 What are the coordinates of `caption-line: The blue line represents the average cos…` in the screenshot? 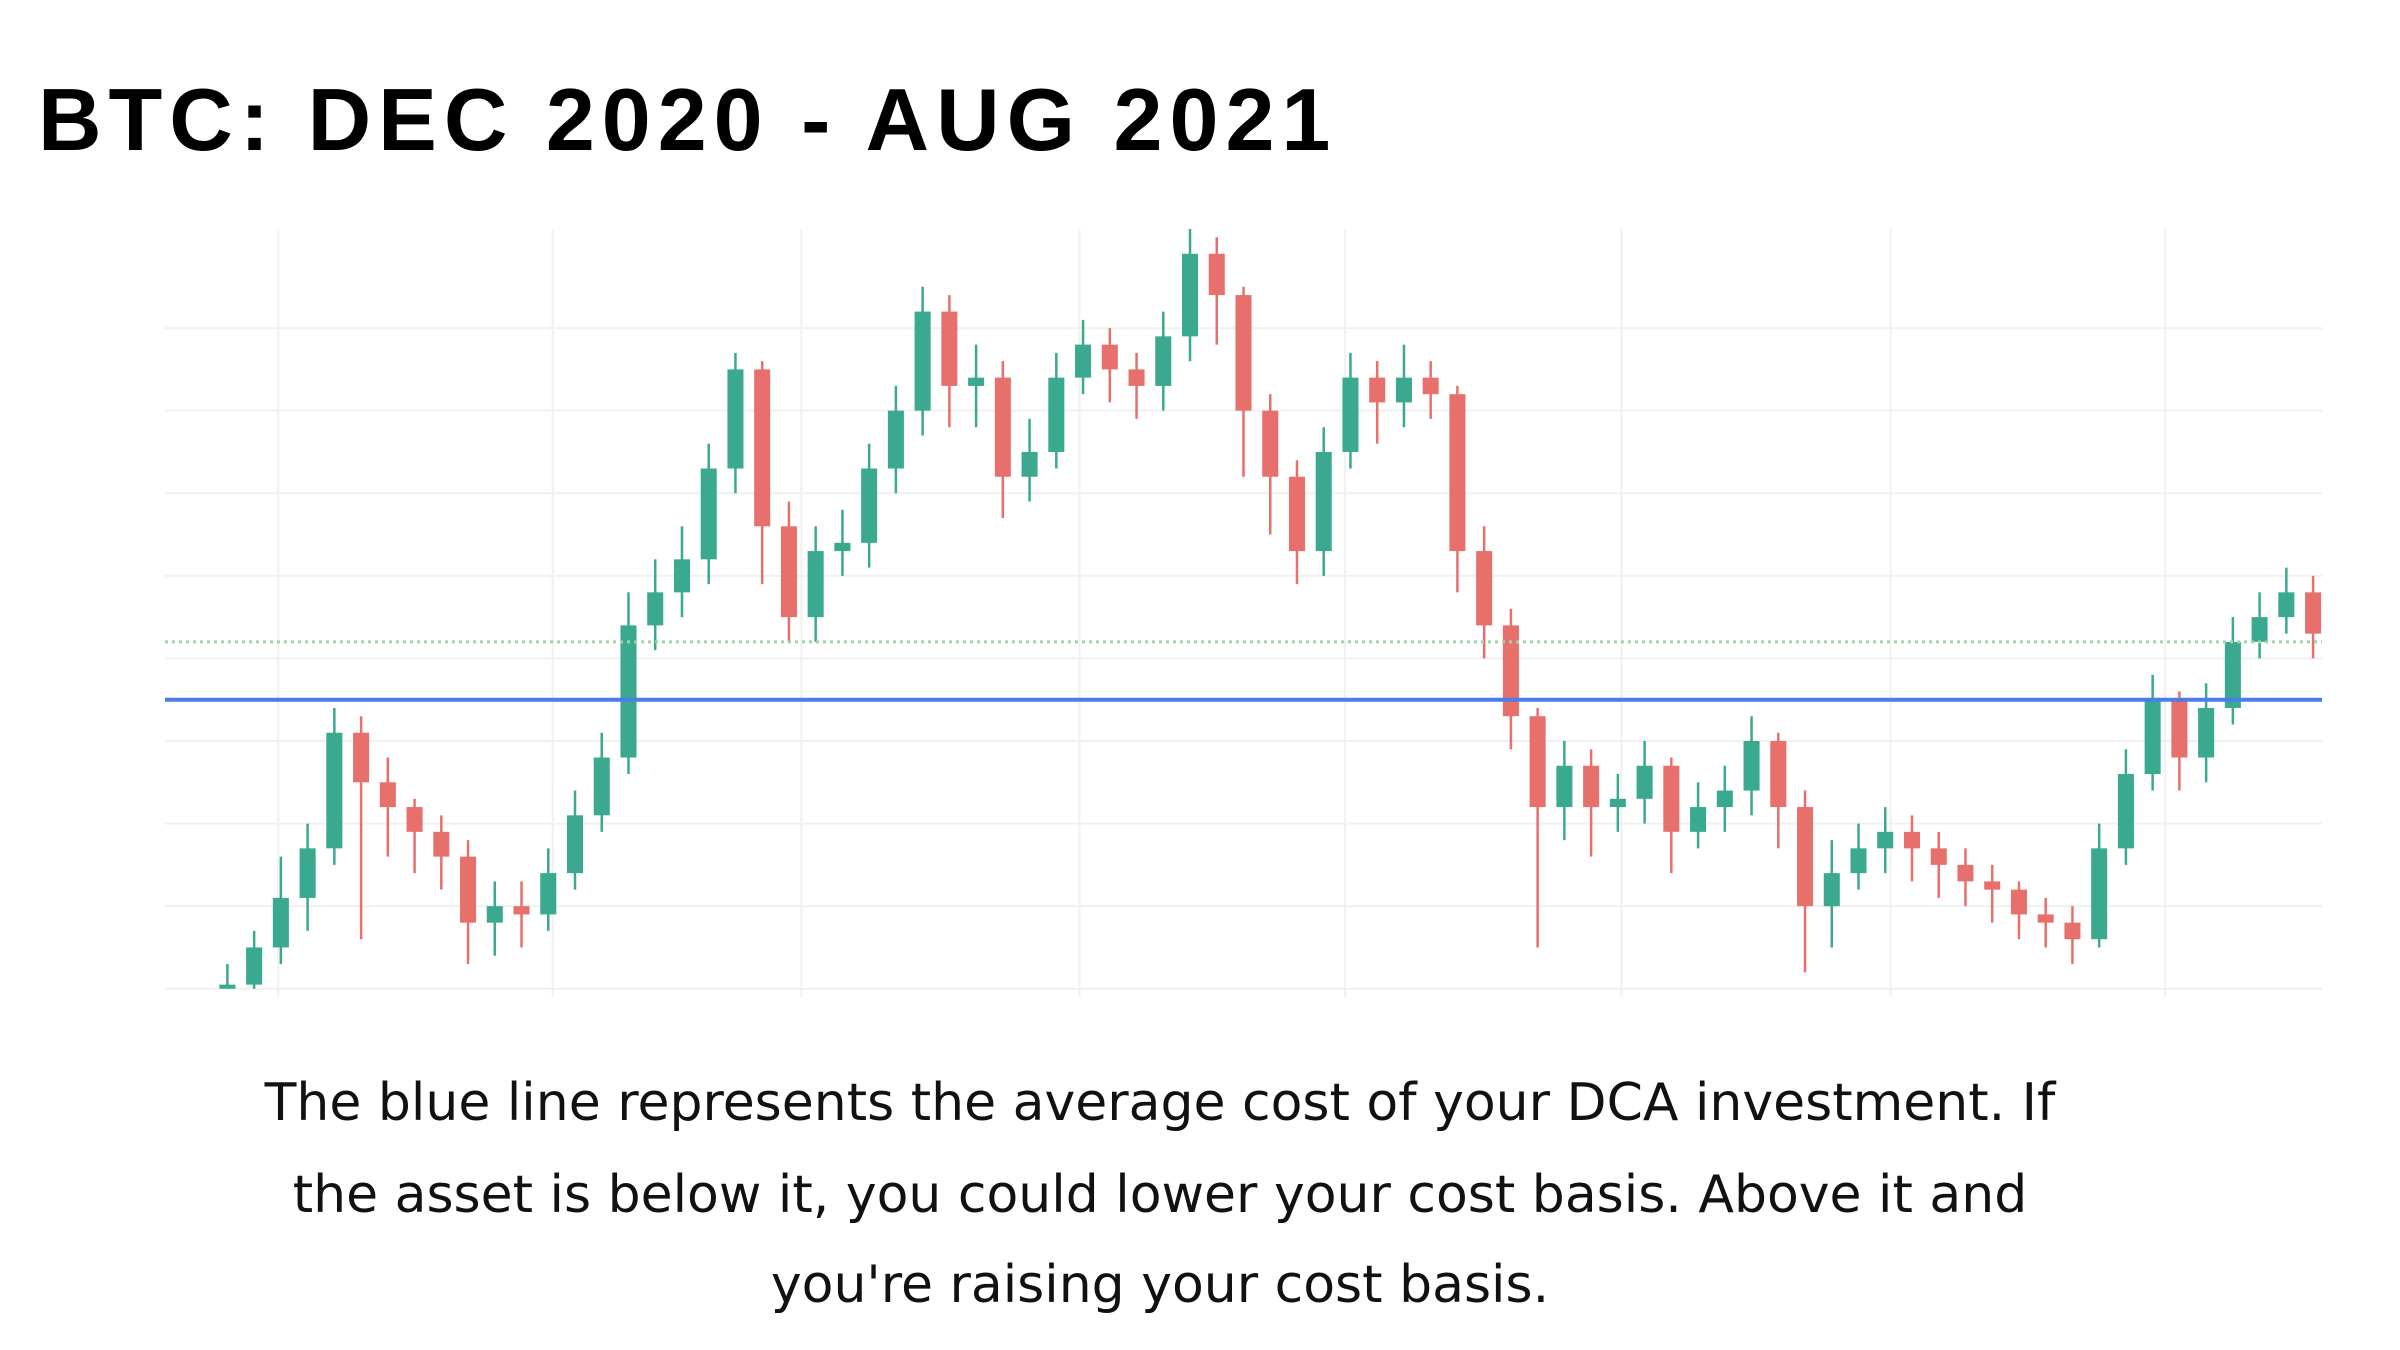 It's located at (1160, 1103).